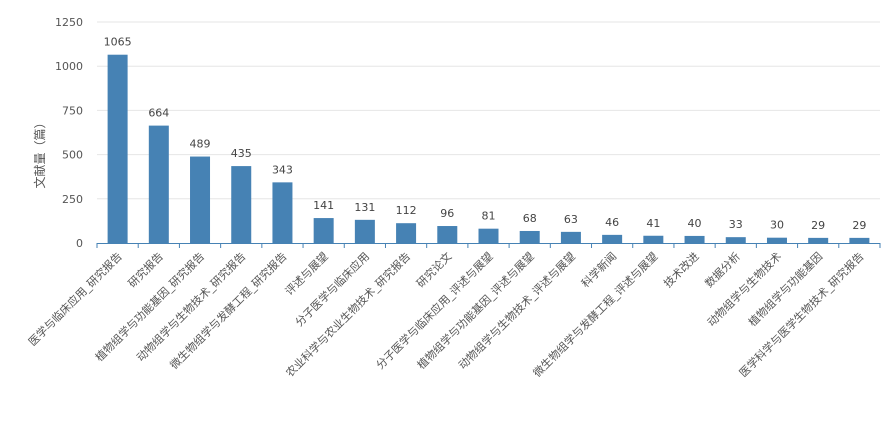 The width and height of the screenshot is (889, 425). I want to click on x-tick-label: 动物组学与生物技术, so click(744, 289).